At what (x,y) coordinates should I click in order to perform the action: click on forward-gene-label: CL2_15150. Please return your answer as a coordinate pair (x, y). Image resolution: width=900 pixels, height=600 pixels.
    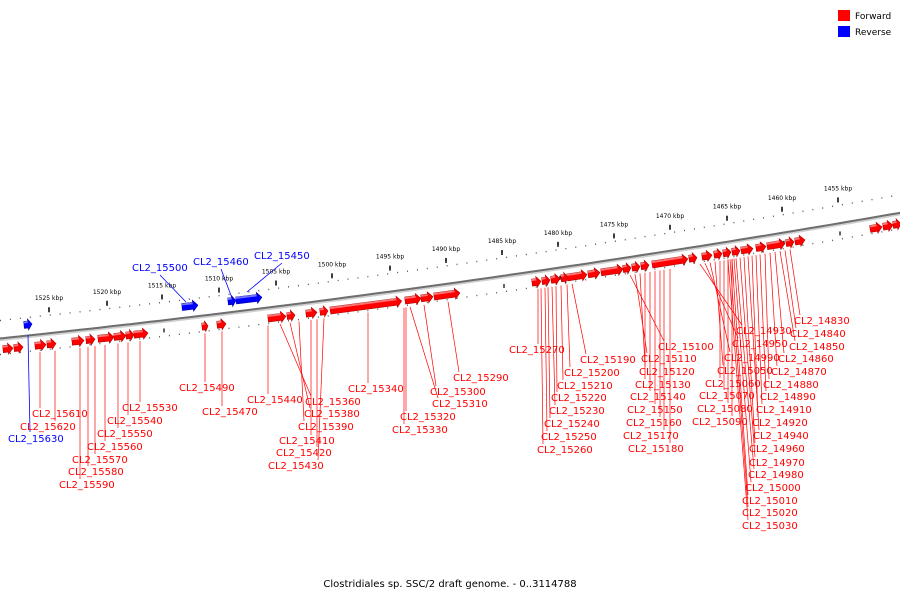
    Looking at the image, I should click on (655, 410).